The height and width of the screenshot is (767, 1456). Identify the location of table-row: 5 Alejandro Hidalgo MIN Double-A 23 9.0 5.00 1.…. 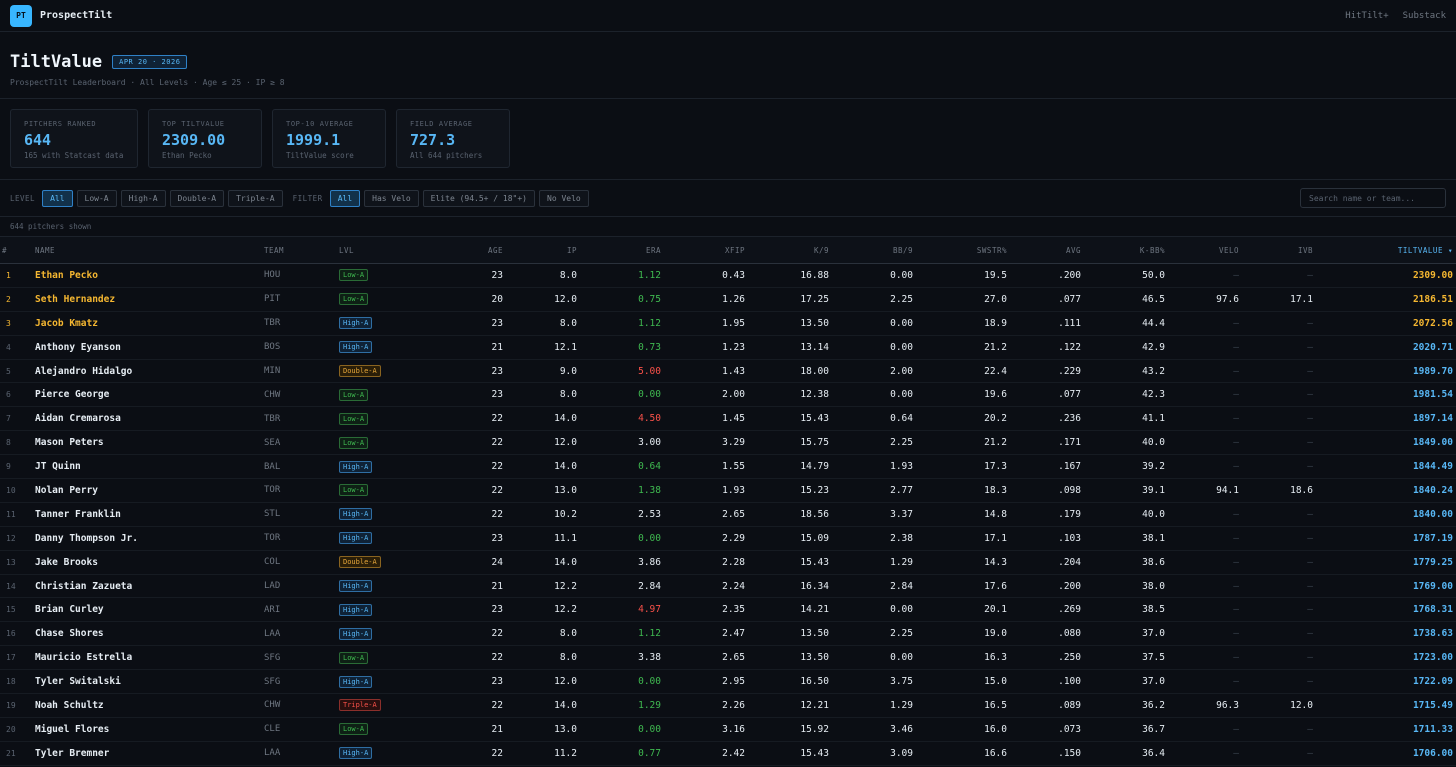
(728, 371).